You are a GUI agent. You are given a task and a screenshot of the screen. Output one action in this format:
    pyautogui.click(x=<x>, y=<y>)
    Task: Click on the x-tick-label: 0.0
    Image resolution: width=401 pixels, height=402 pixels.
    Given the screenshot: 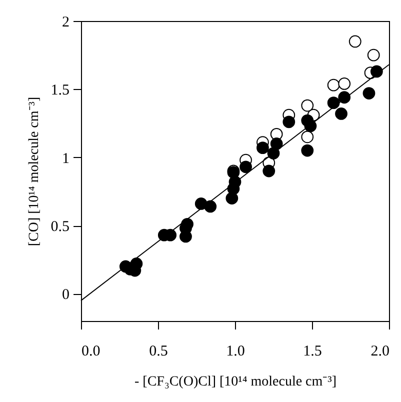 What is the action you would take?
    pyautogui.click(x=91, y=352)
    